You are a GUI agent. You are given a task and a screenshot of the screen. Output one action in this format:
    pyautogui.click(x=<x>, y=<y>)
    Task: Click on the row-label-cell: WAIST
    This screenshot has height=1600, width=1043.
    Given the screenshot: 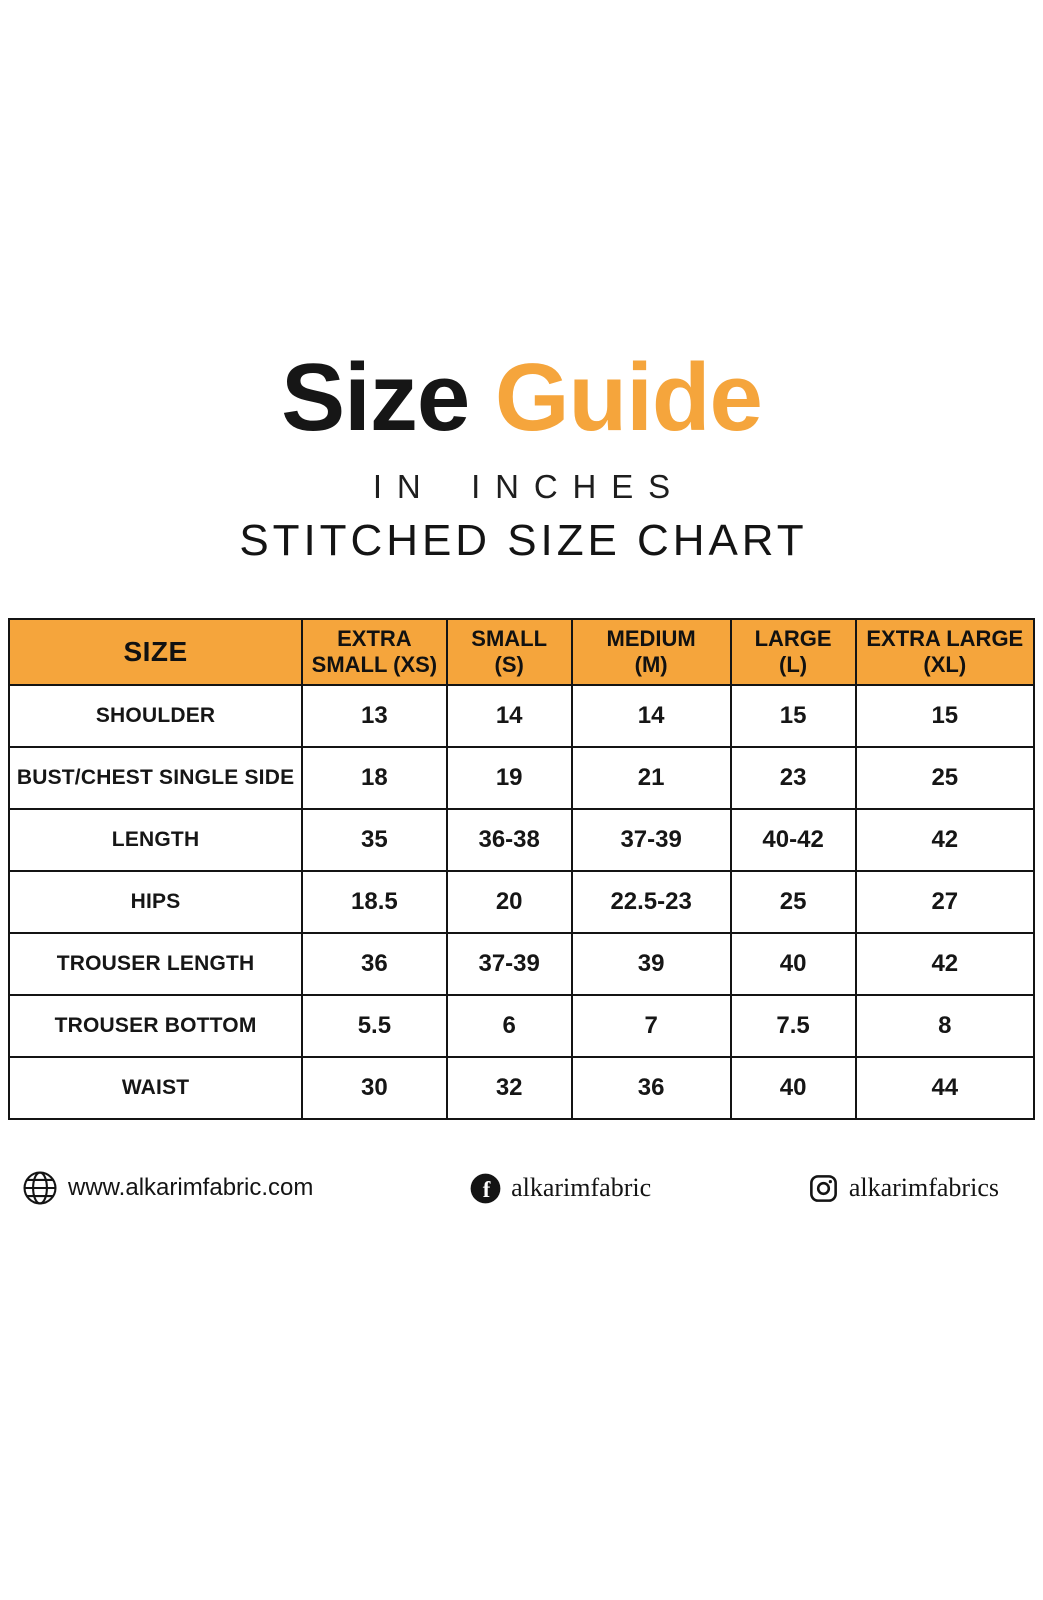 What is the action you would take?
    pyautogui.click(x=155, y=1088)
    